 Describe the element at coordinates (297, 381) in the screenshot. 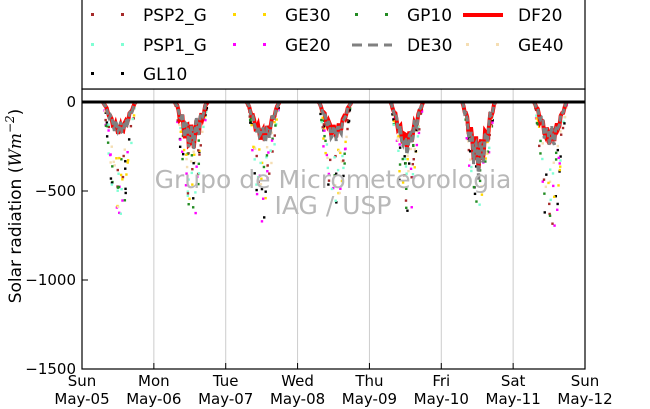

I see `x-tick-label-day: Wed` at that location.